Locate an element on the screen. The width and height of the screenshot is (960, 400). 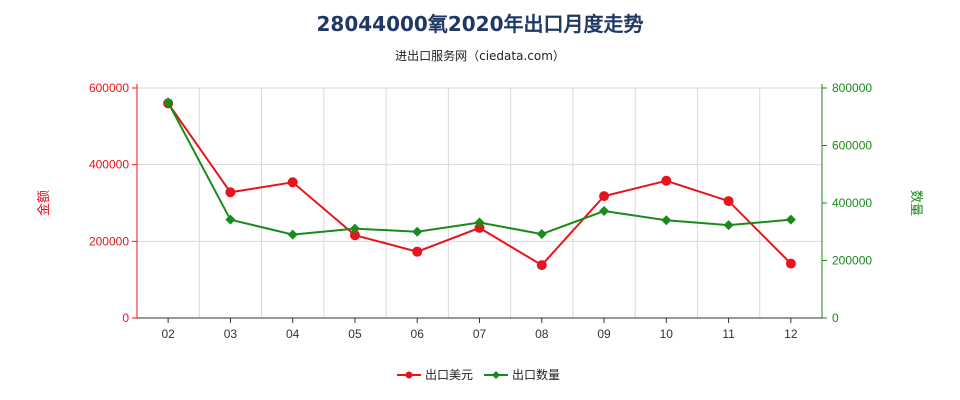
left-tick-label: 200000 is located at coordinates (109, 241).